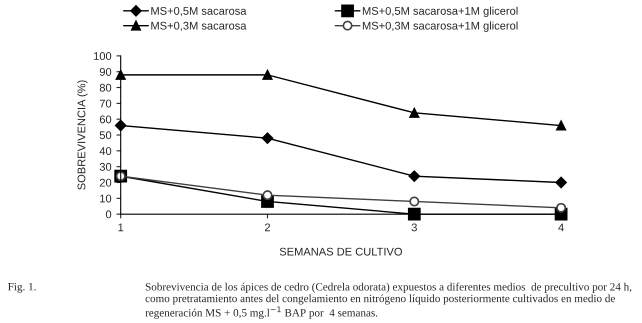 The width and height of the screenshot is (642, 323). What do you see at coordinates (106, 135) in the screenshot?
I see `y-tick-label: 50` at bounding box center [106, 135].